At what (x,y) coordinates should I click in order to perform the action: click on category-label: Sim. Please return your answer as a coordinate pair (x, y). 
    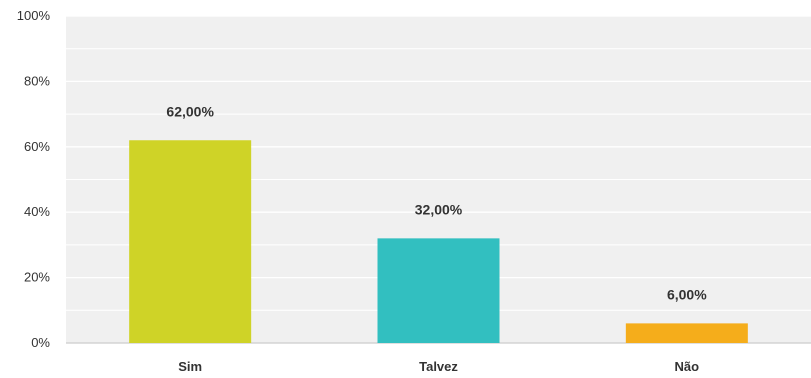
    Looking at the image, I should click on (190, 366).